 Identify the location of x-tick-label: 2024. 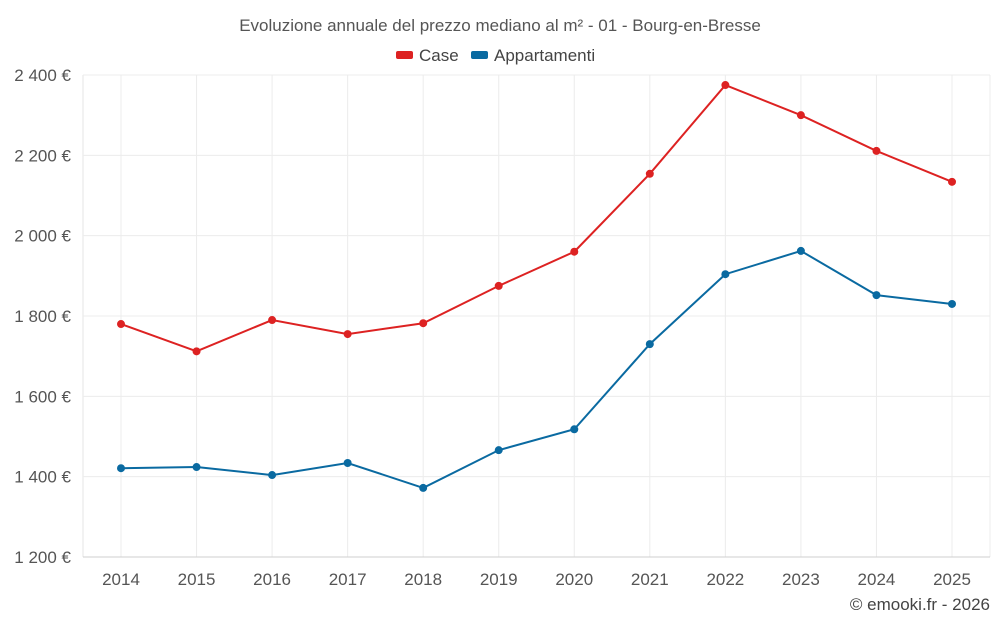
(877, 579).